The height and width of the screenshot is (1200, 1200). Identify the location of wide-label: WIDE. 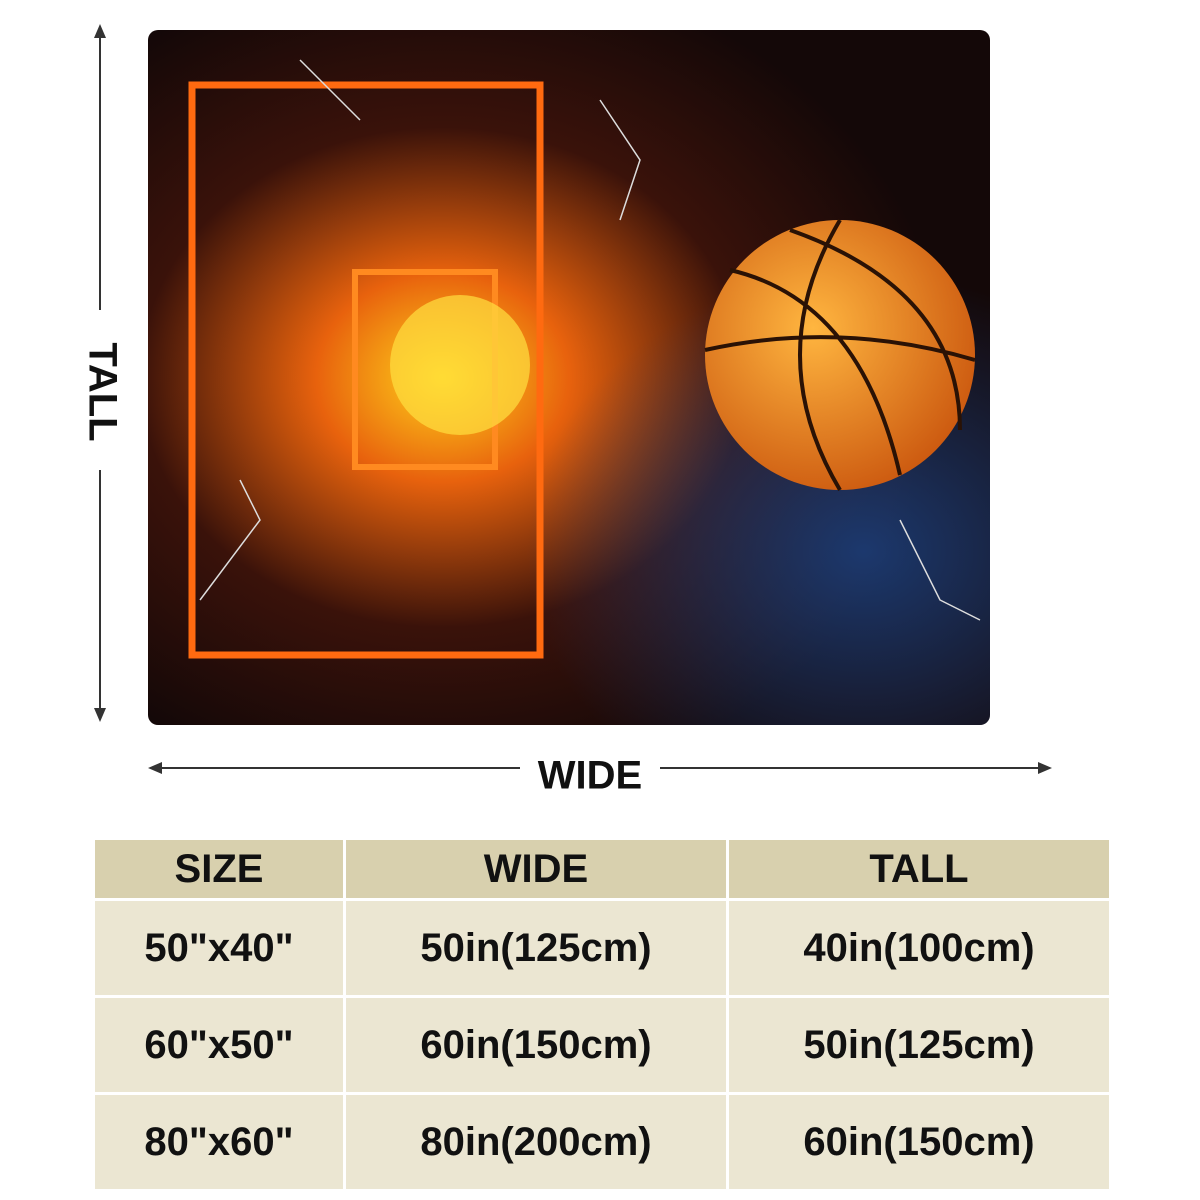
(590, 776).